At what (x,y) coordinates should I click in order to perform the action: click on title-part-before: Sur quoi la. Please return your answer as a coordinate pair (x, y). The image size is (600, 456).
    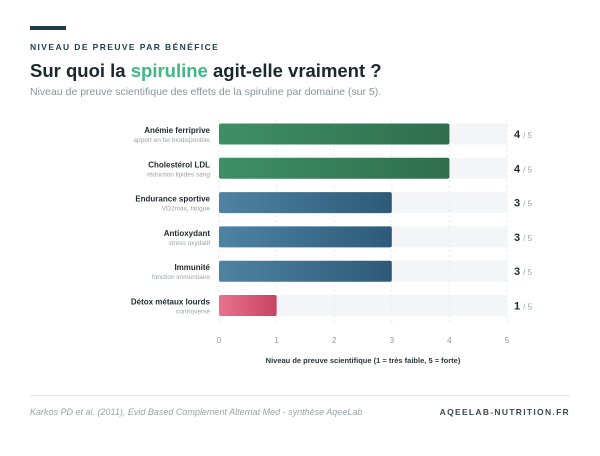
    Looking at the image, I should click on (80, 70).